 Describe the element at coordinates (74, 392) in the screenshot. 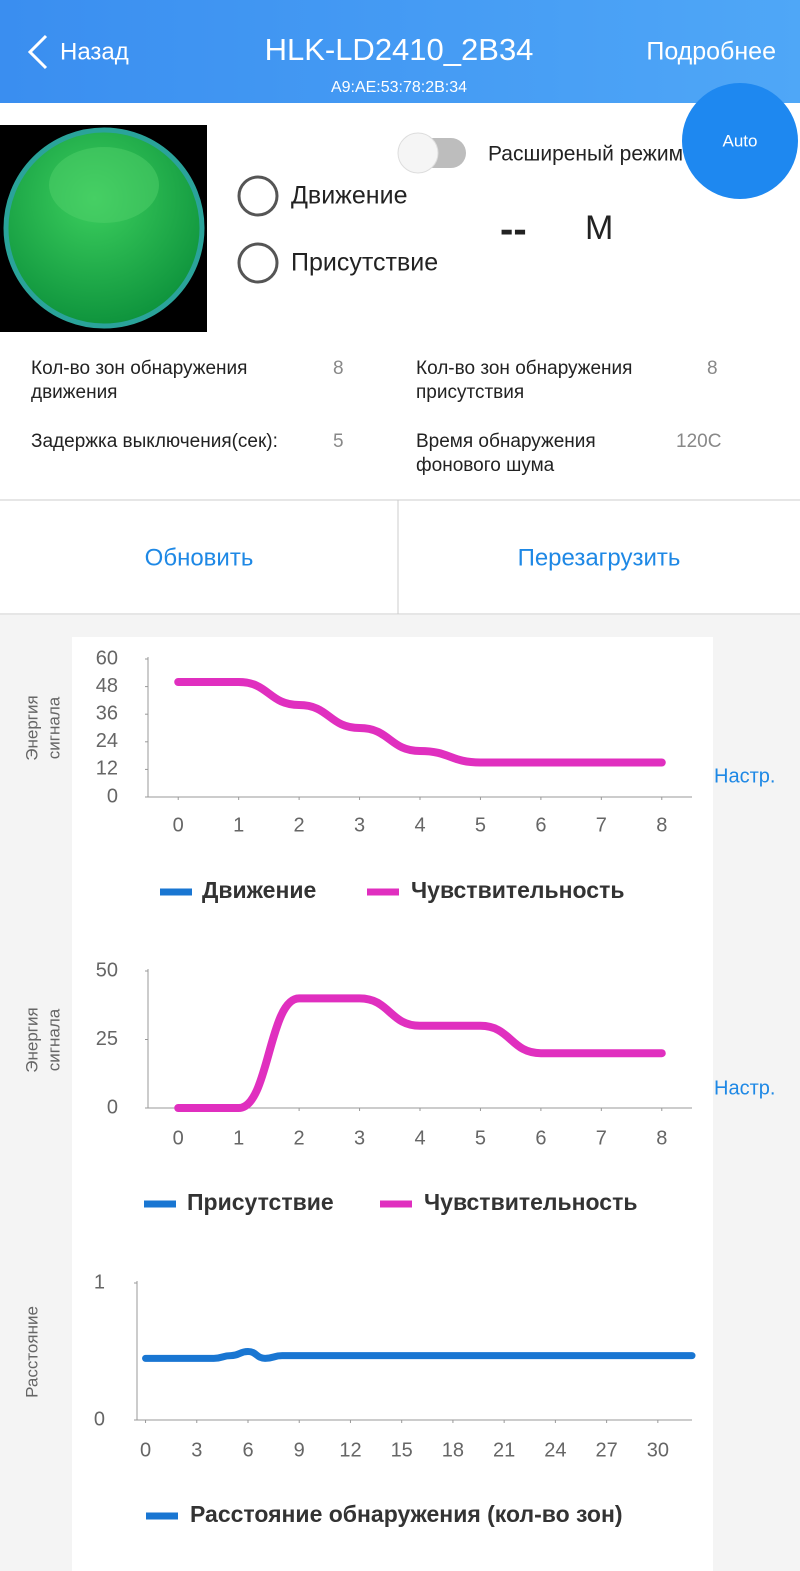

I see `info-label: движения` at that location.